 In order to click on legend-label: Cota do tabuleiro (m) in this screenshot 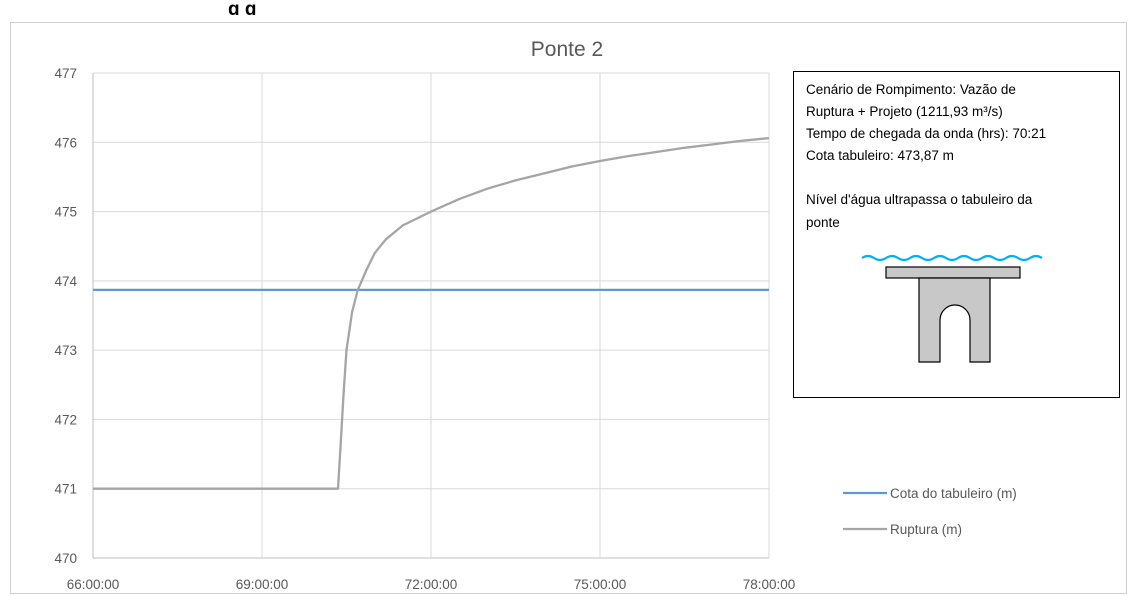, I will do `click(953, 493)`.